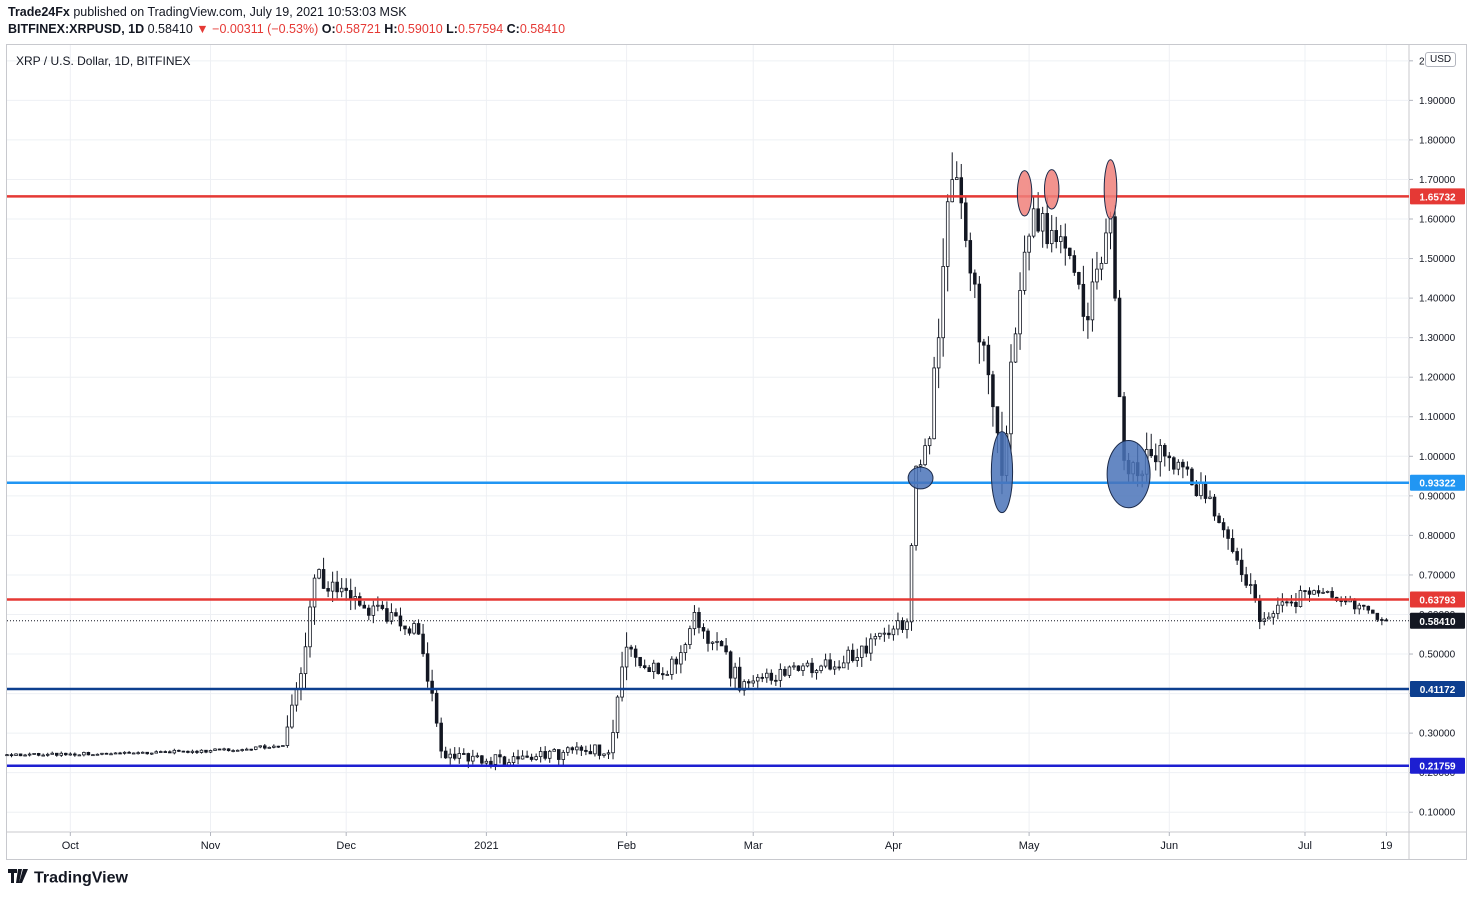 This screenshot has height=897, width=1475. Describe the element at coordinates (893, 846) in the screenshot. I see `x-tick-label: Apr` at that location.